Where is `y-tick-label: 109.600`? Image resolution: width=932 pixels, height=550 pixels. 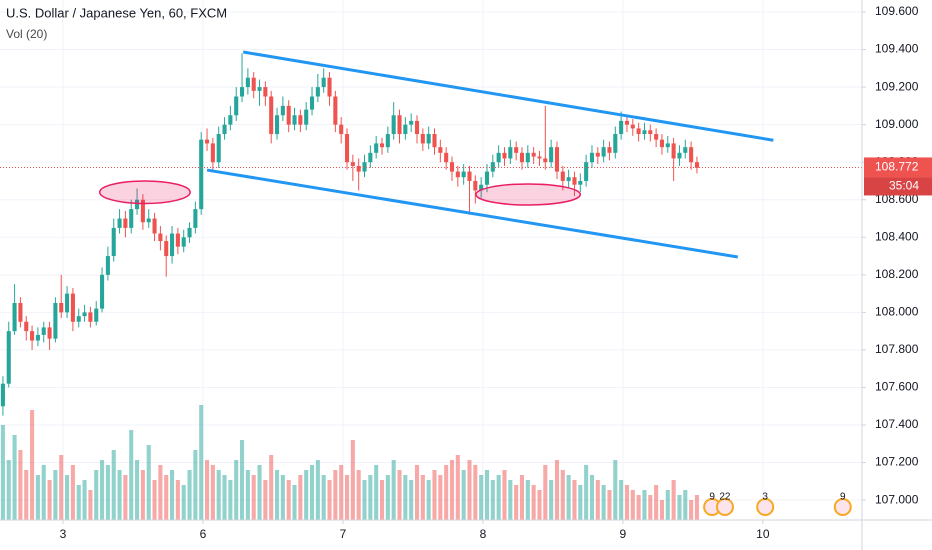
y-tick-label: 109.600 is located at coordinates (897, 11).